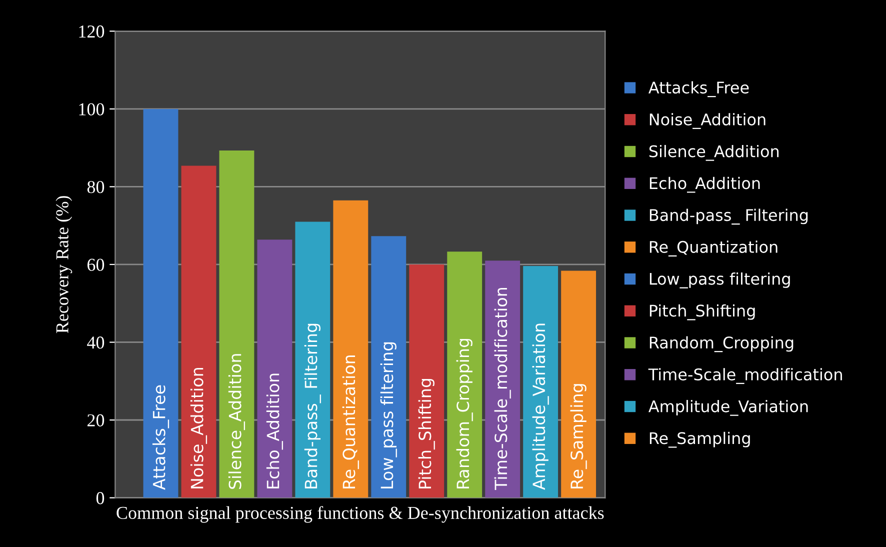 The width and height of the screenshot is (886, 547). I want to click on legend-label: Low_pass filtering, so click(720, 280).